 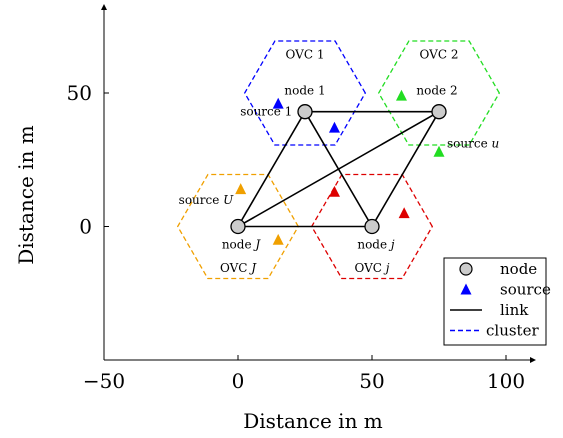 I want to click on legend-label-link: link, so click(x=514, y=310).